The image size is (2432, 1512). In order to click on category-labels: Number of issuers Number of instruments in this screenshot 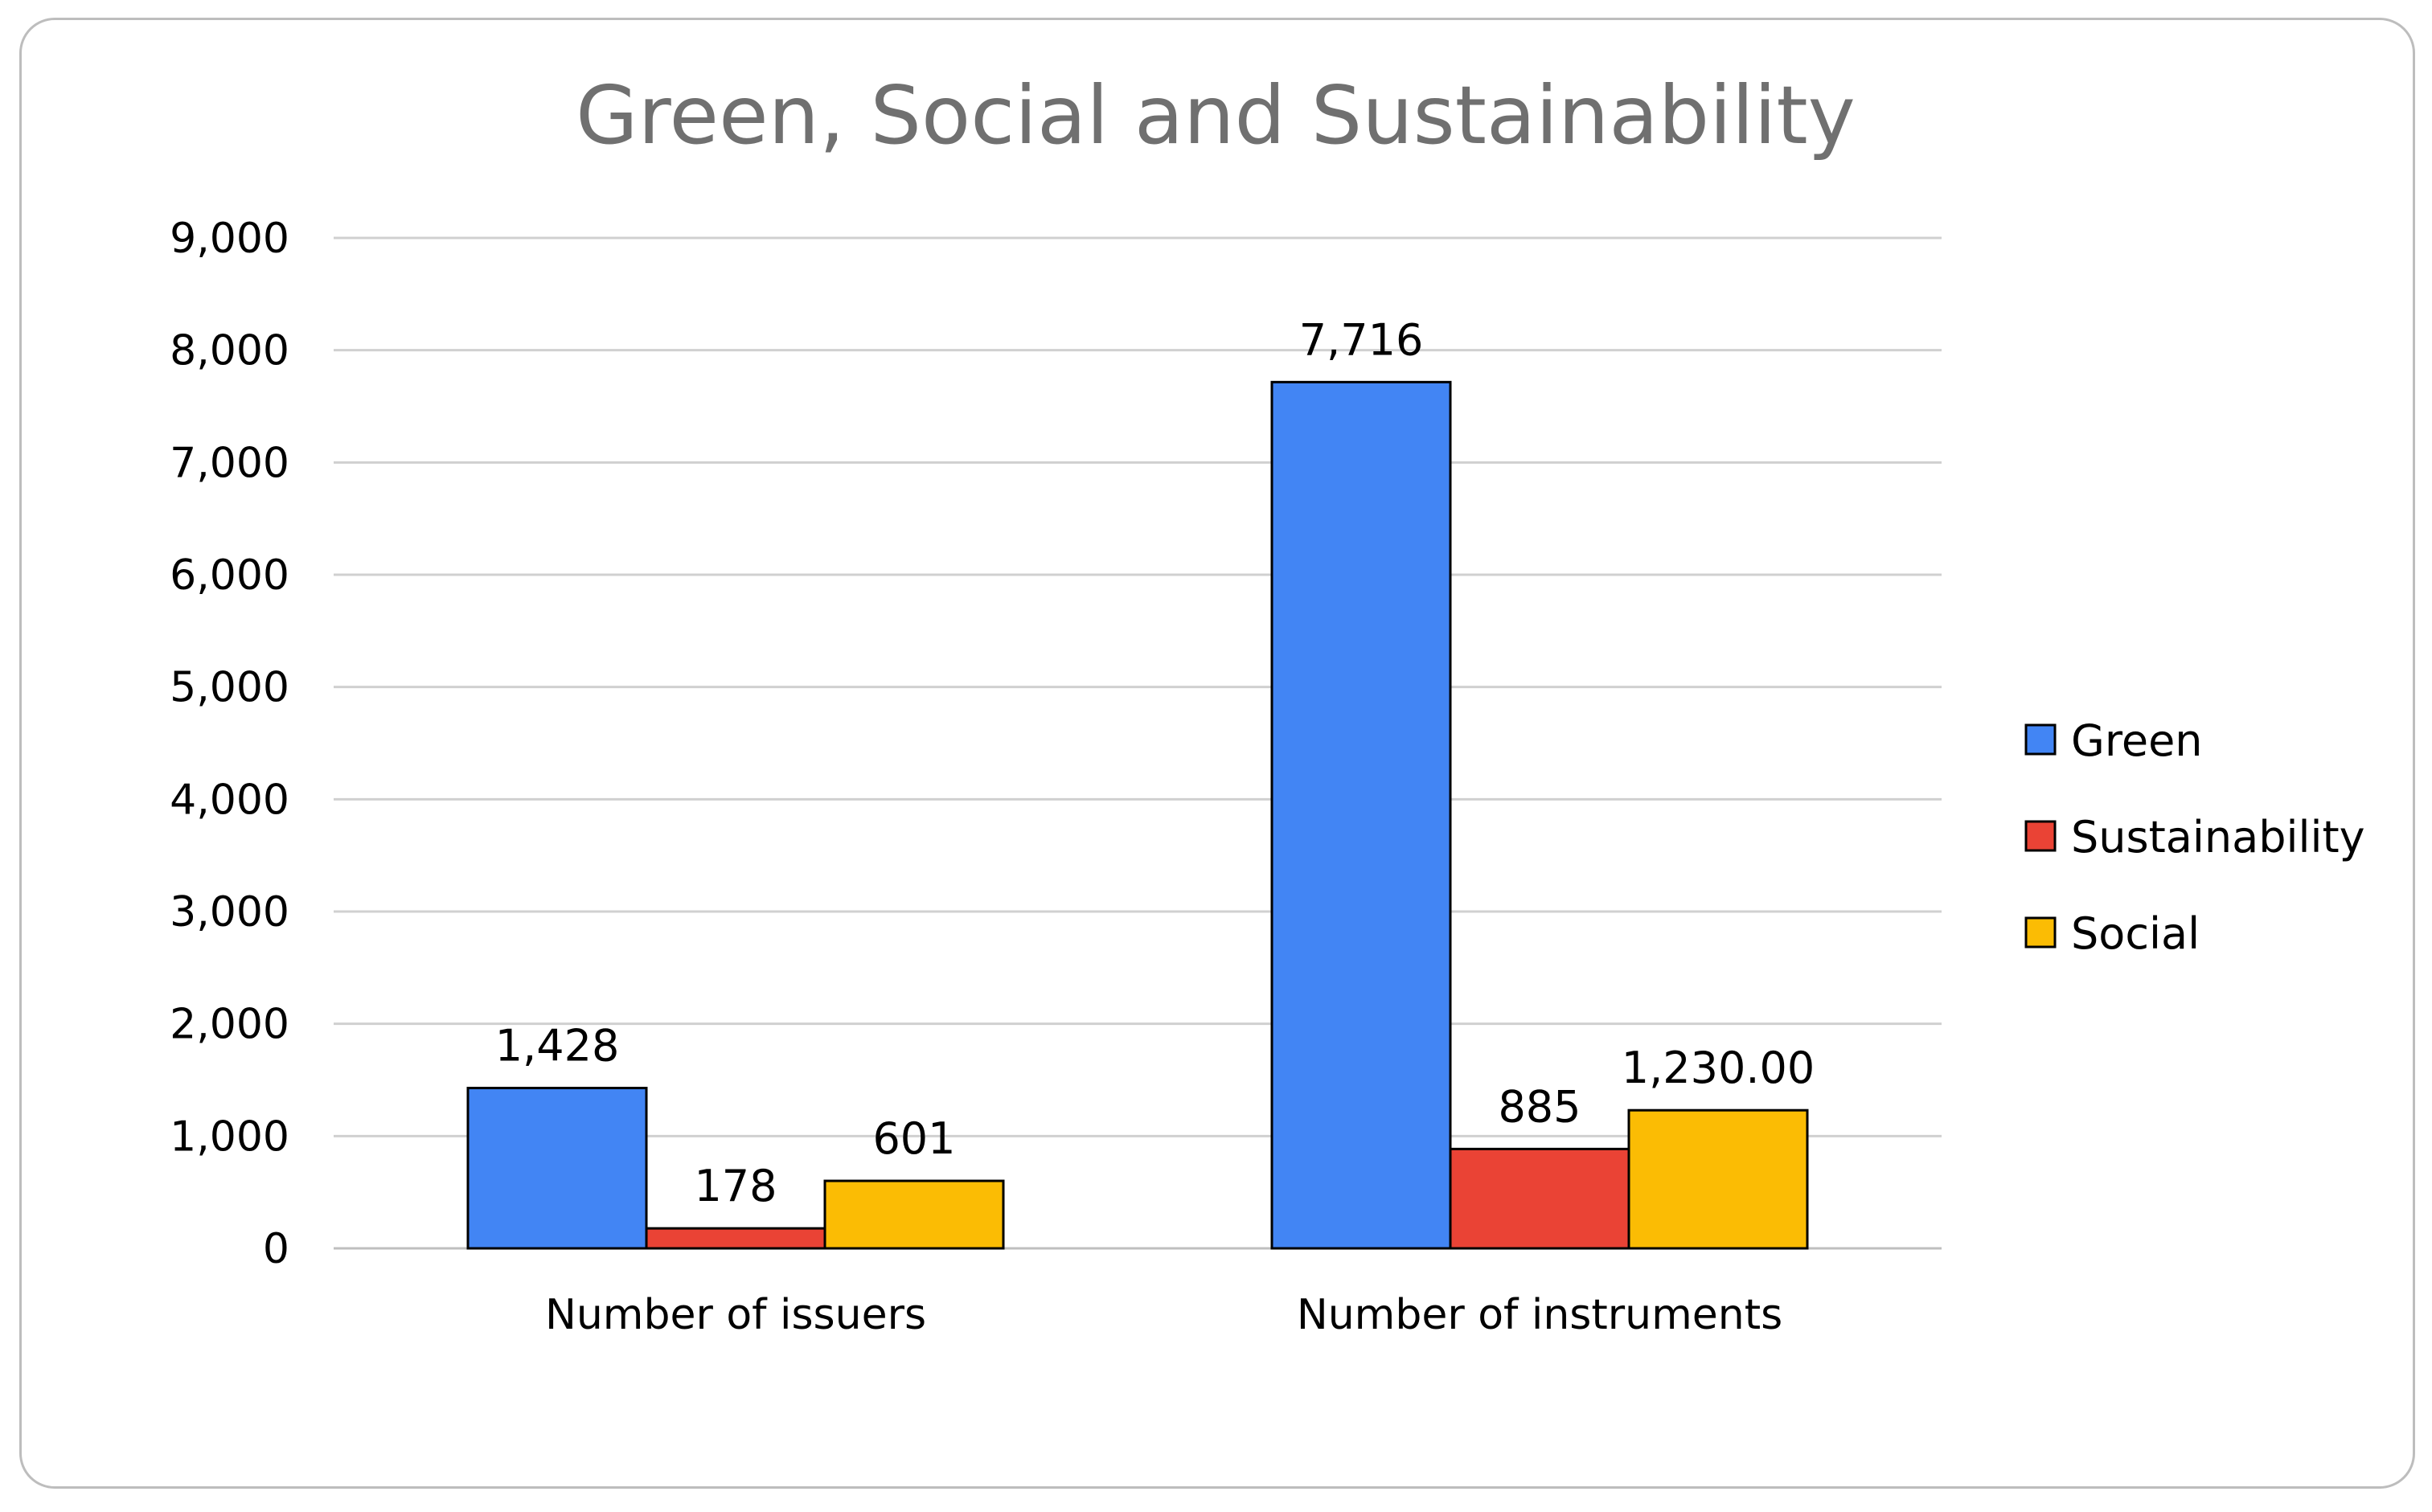, I will do `click(1163, 1315)`.